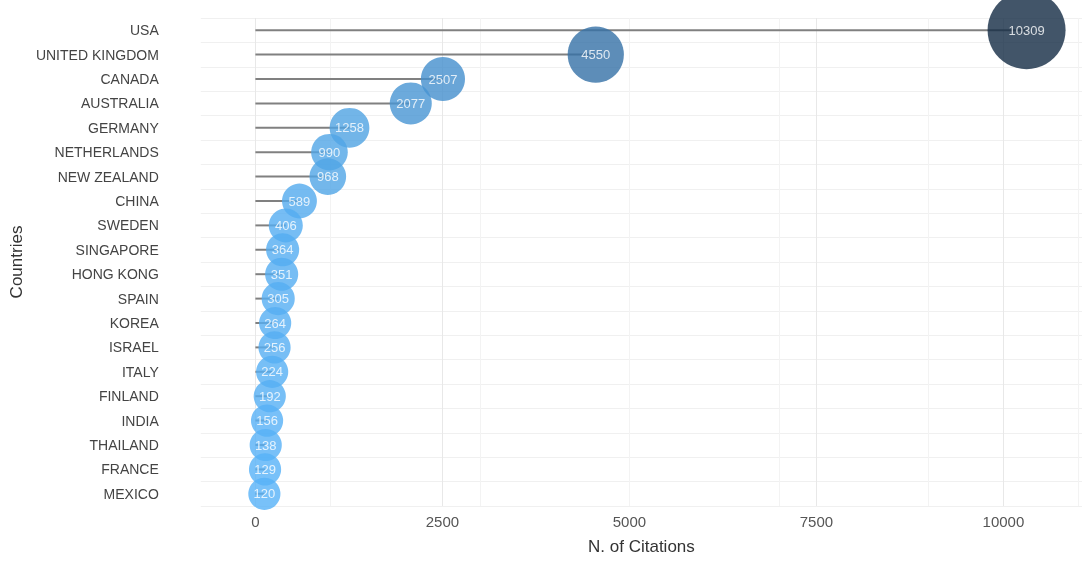 This screenshot has height=576, width=1086. Describe the element at coordinates (130, 79) in the screenshot. I see `y-tick-label: CANADA` at that location.